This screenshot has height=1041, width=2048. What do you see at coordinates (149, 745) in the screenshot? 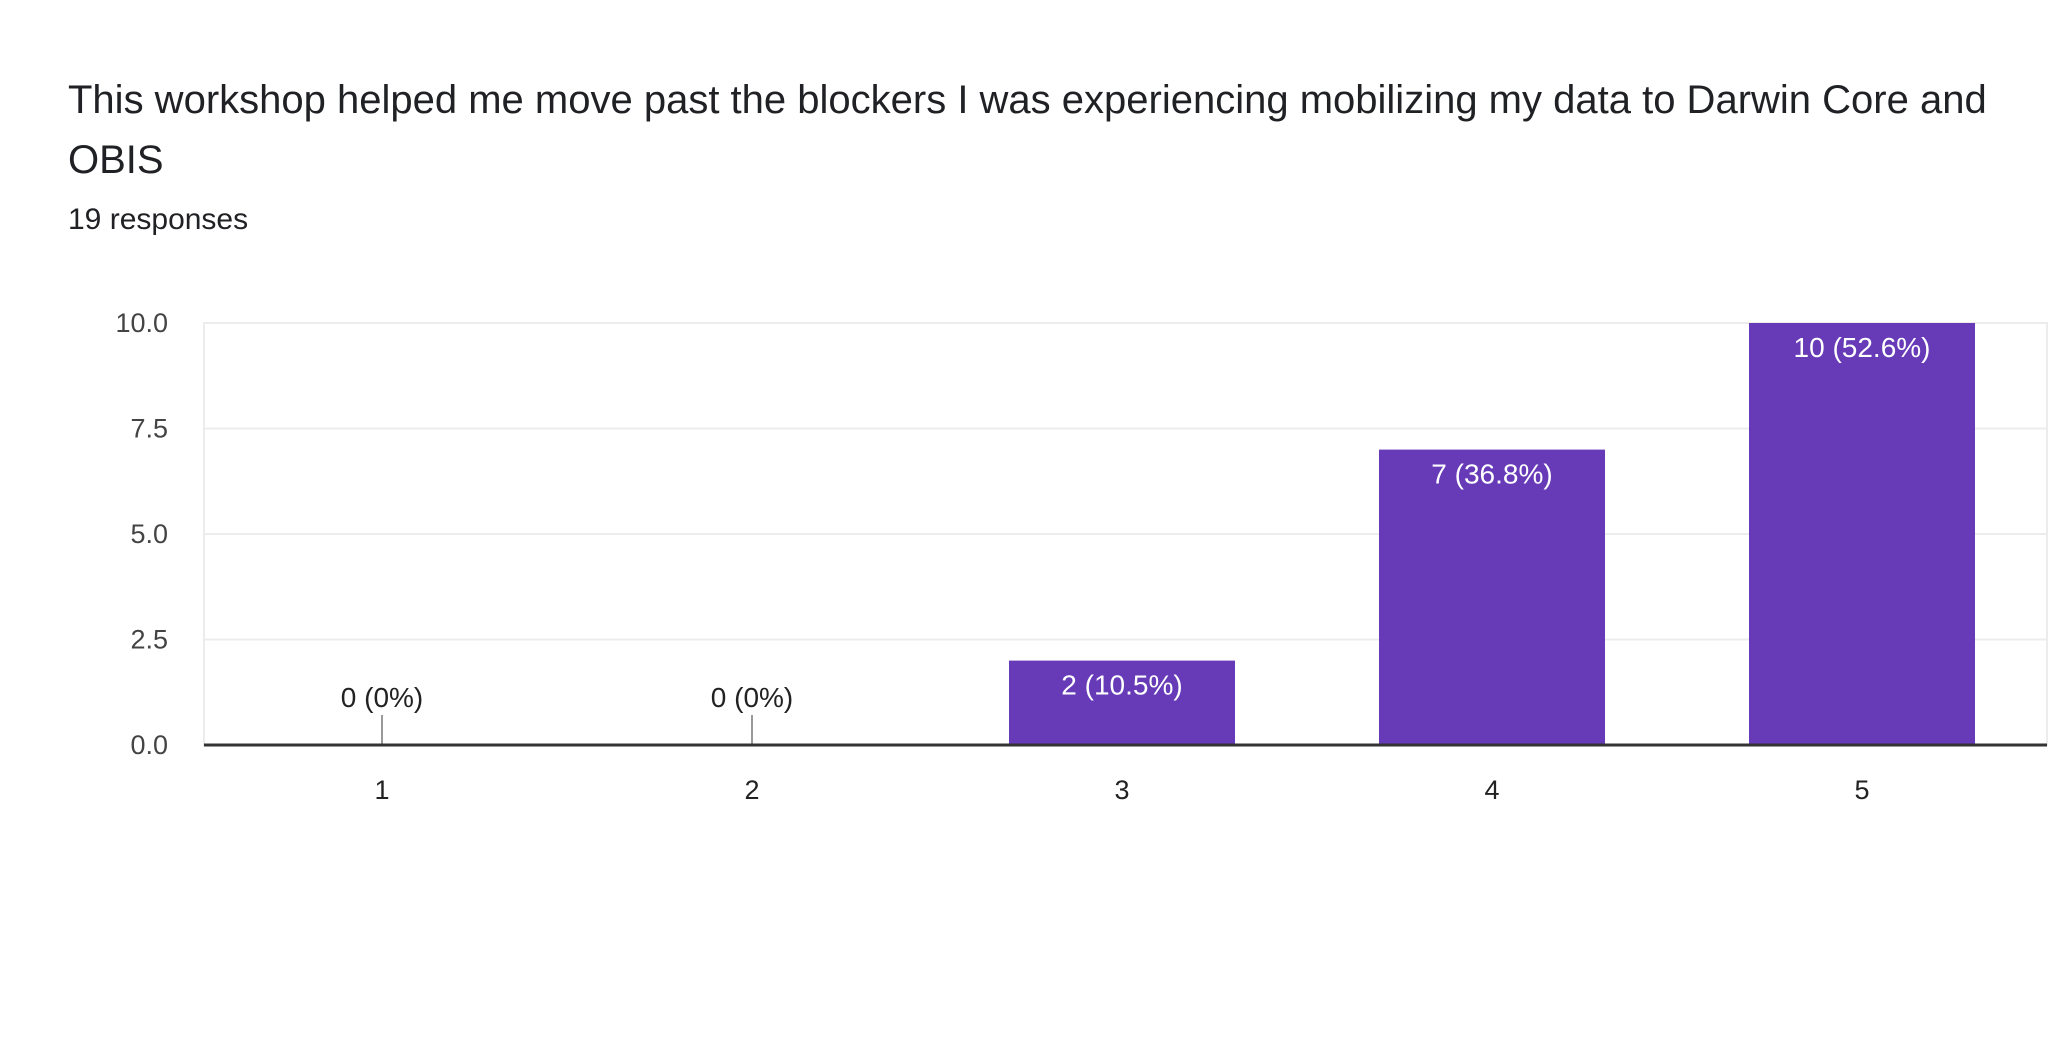
I see `y-tick-label: 0.0` at bounding box center [149, 745].